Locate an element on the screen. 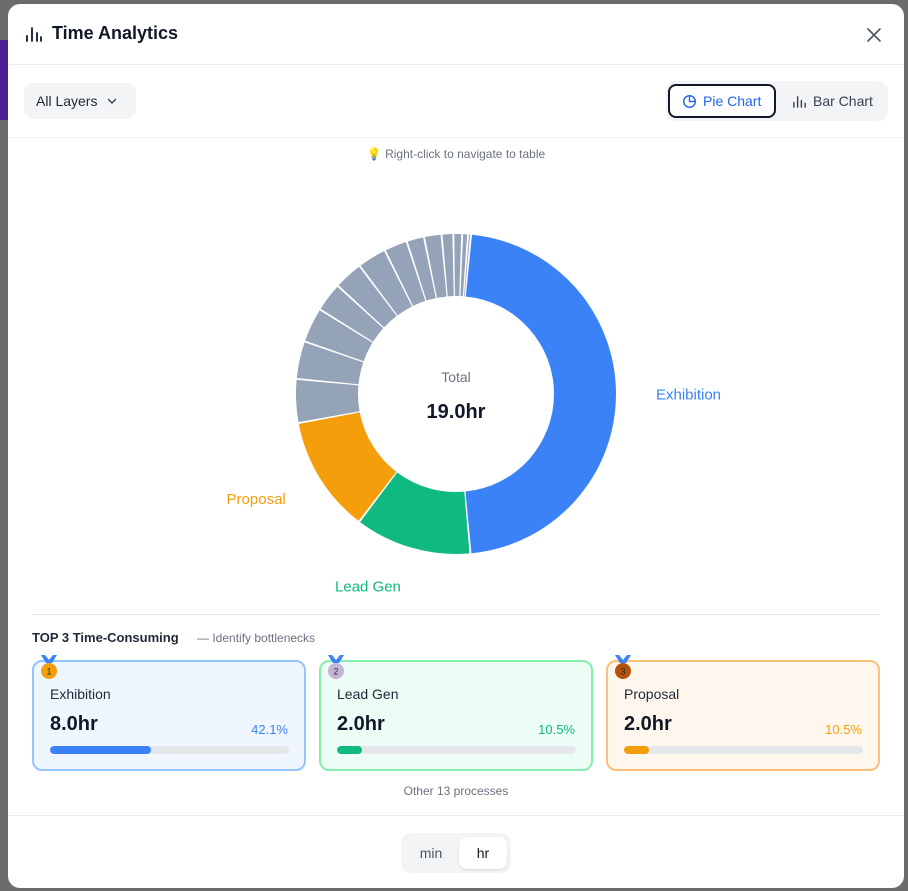 Image resolution: width=908 pixels, height=891 pixels. card-value: 8.0hr is located at coordinates (74, 724).